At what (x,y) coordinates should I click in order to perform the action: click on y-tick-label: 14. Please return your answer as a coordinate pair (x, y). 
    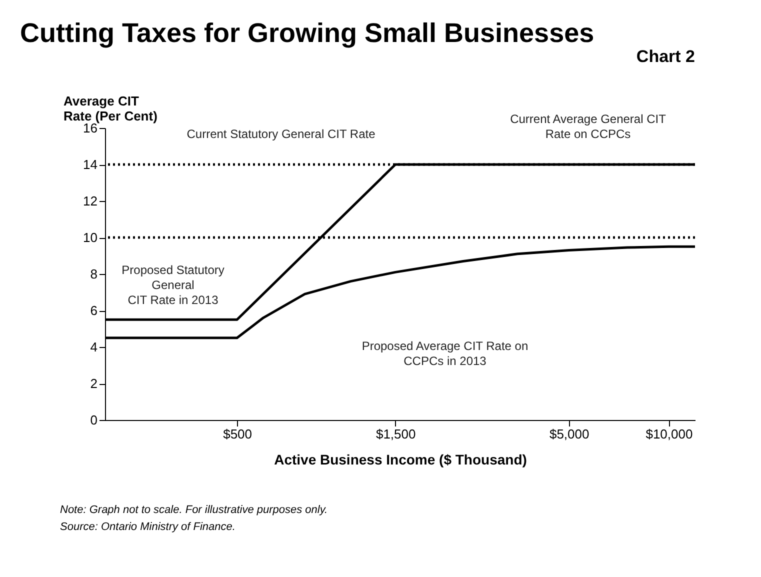
    Looking at the image, I should click on (90, 164).